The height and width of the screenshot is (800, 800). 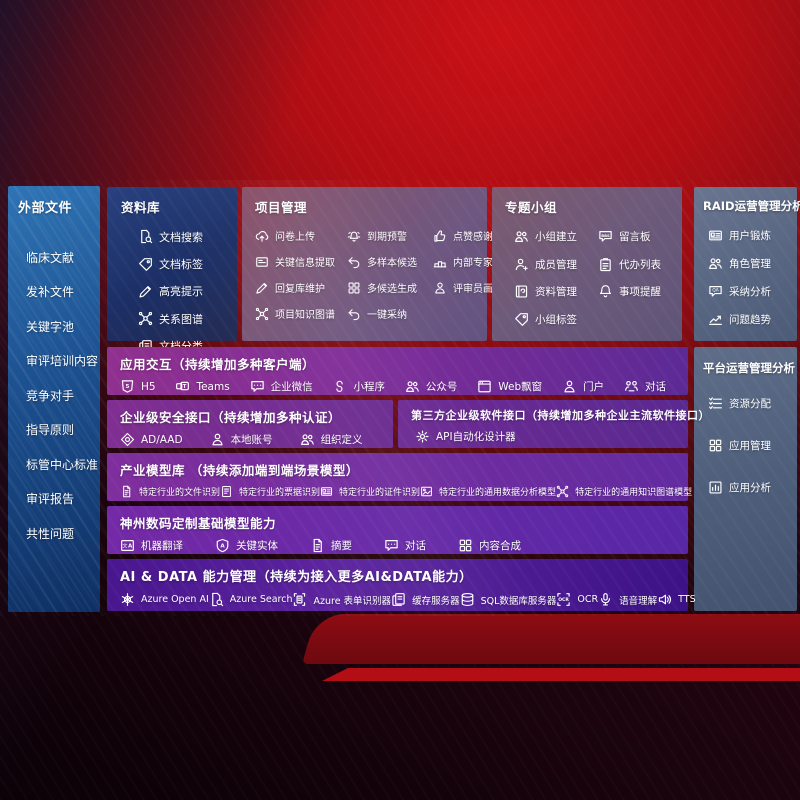 I want to click on feature-label: 文档搜索, so click(x=181, y=237).